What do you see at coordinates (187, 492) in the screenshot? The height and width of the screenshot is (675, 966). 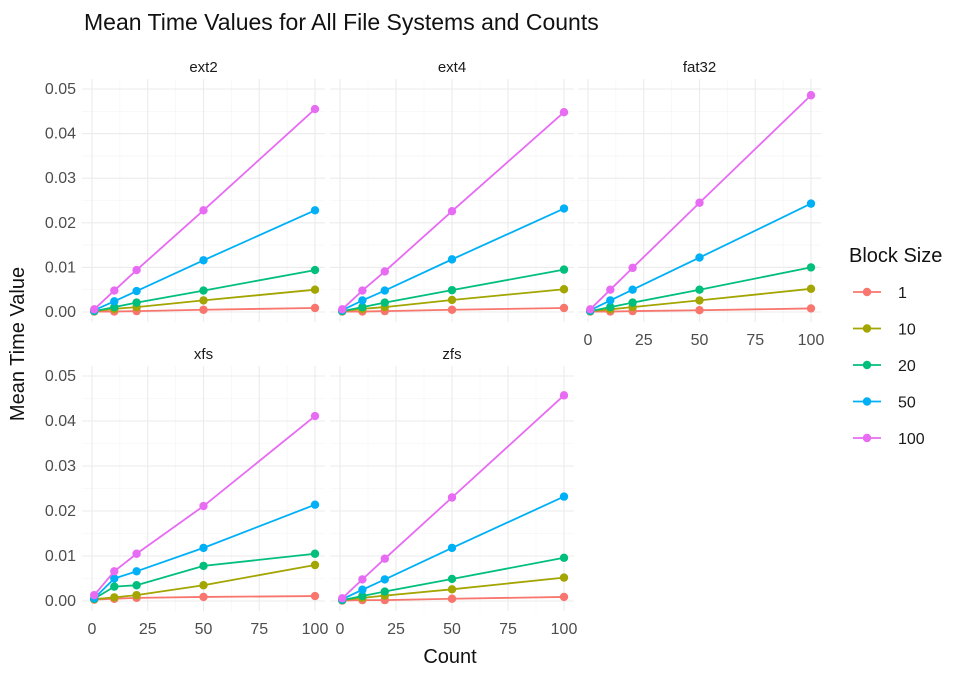 I see `panel-xfs: xfs 0.00 0.01 0.02 0.03 0.04 0.05 0 25 50 75 100` at bounding box center [187, 492].